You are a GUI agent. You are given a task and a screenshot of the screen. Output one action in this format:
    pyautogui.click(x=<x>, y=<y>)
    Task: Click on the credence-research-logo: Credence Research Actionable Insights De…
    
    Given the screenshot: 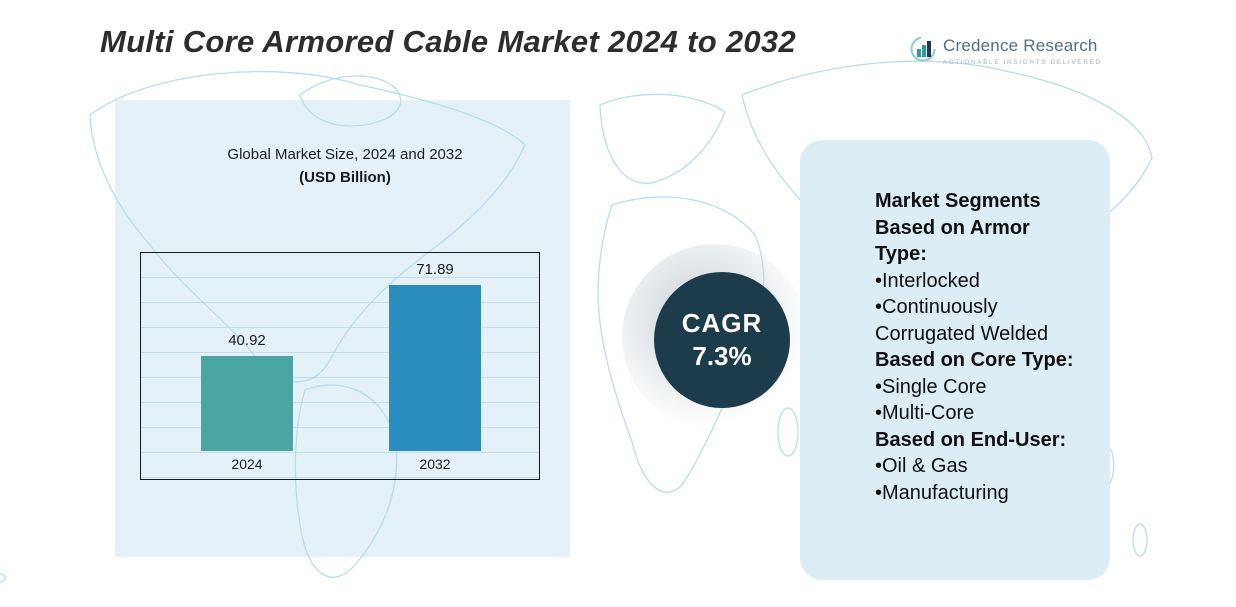 What is the action you would take?
    pyautogui.click(x=1006, y=51)
    